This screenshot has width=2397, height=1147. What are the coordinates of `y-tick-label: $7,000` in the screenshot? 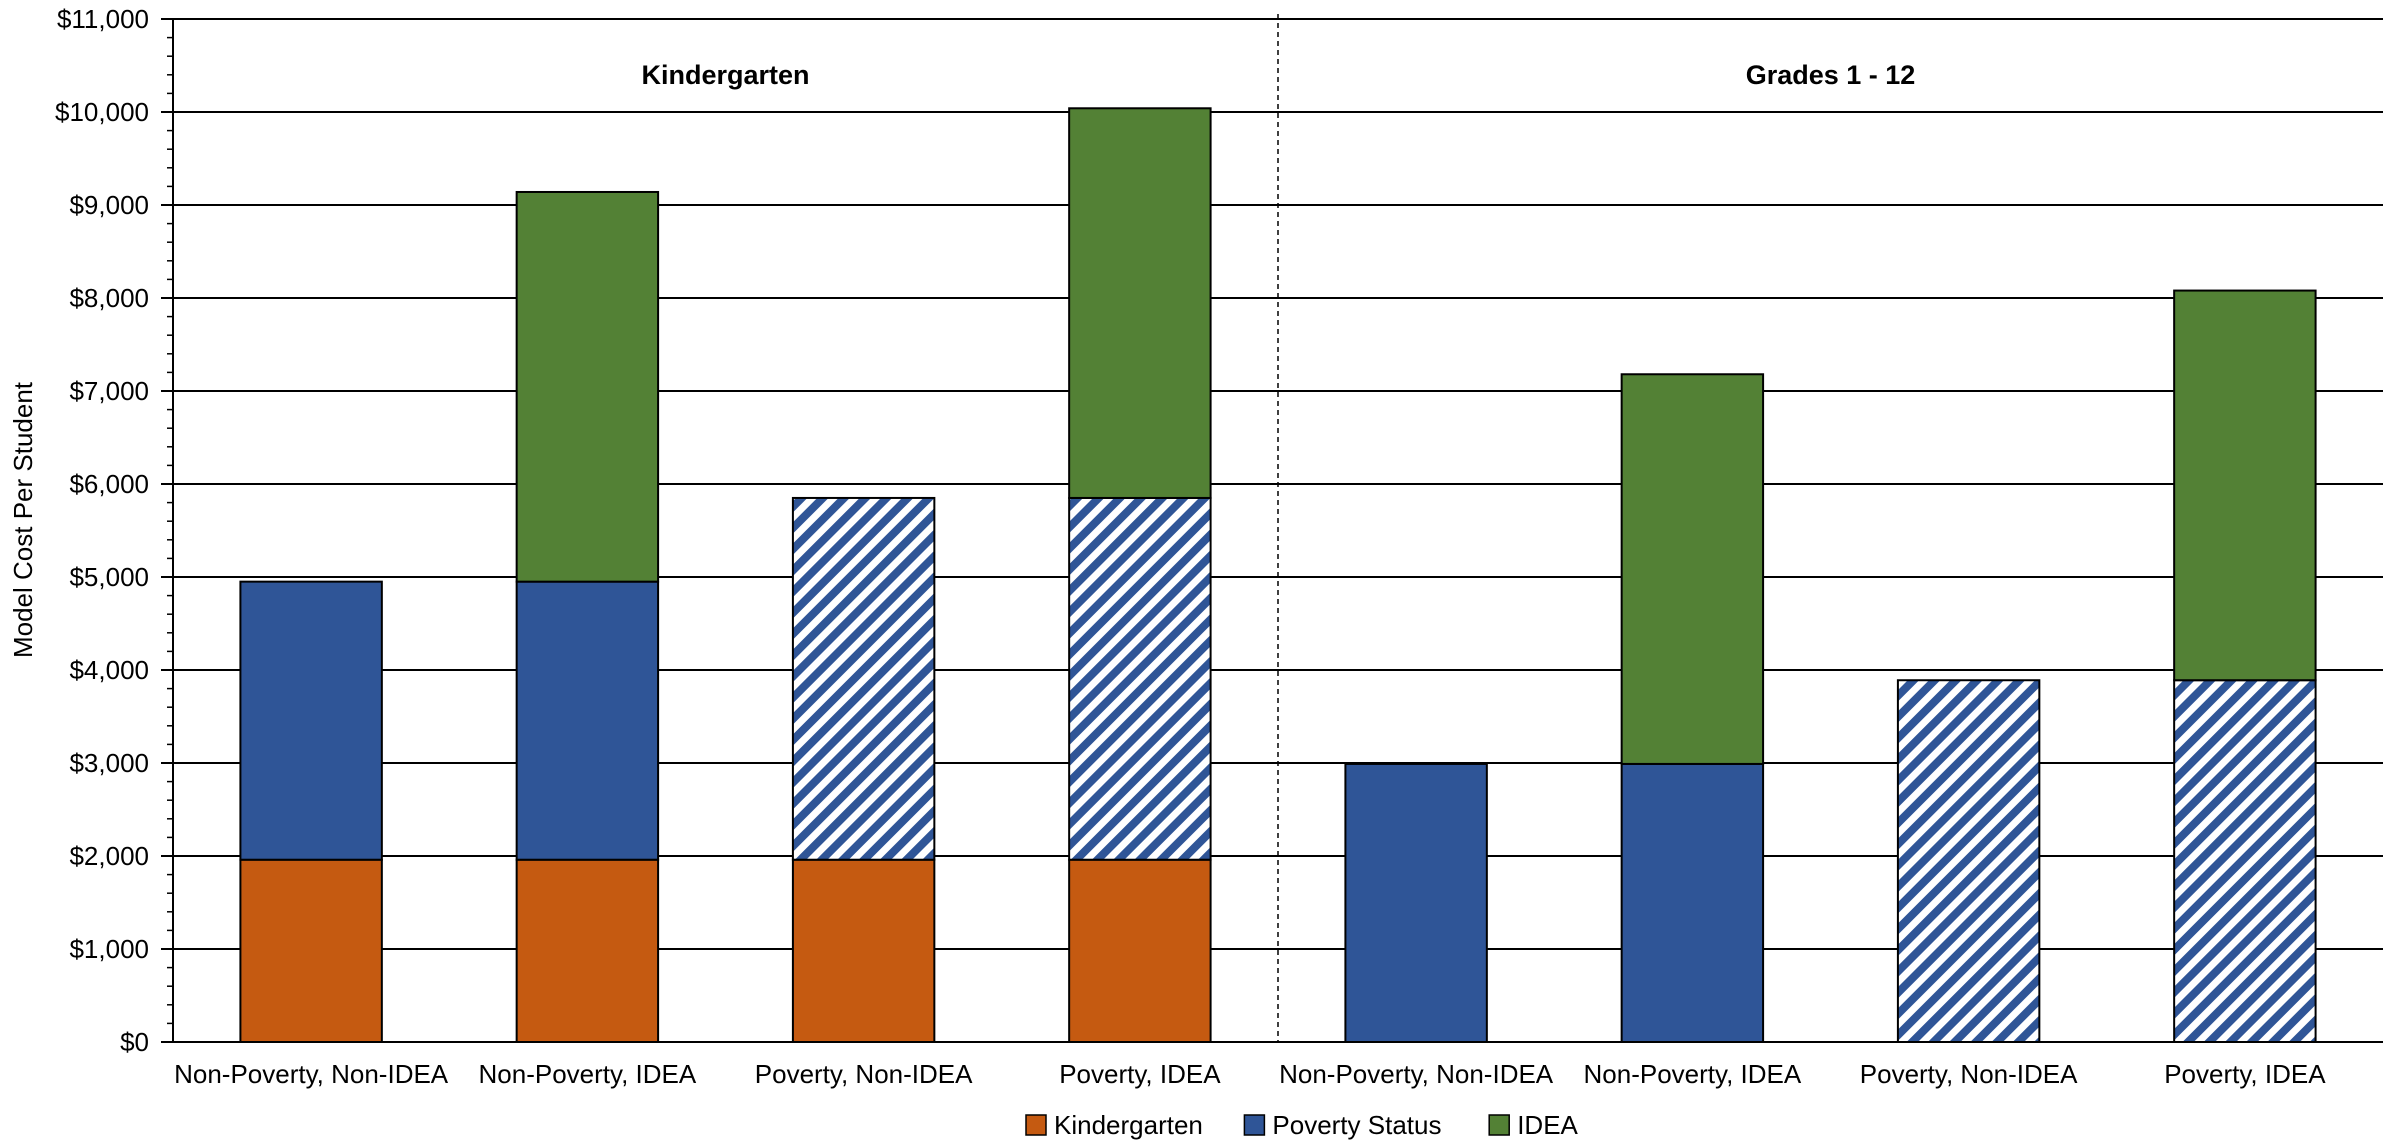 It's located at (109, 391).